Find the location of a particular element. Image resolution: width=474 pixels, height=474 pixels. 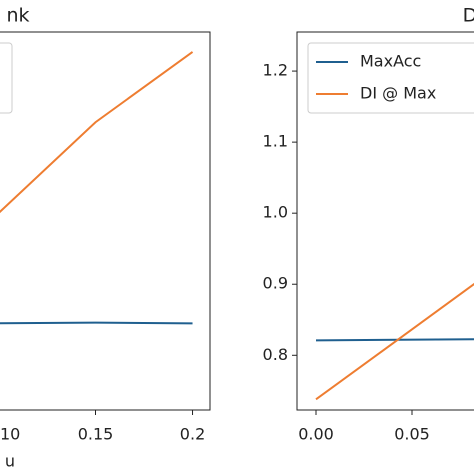

x-tick-label: 0.05 is located at coordinates (412, 434).